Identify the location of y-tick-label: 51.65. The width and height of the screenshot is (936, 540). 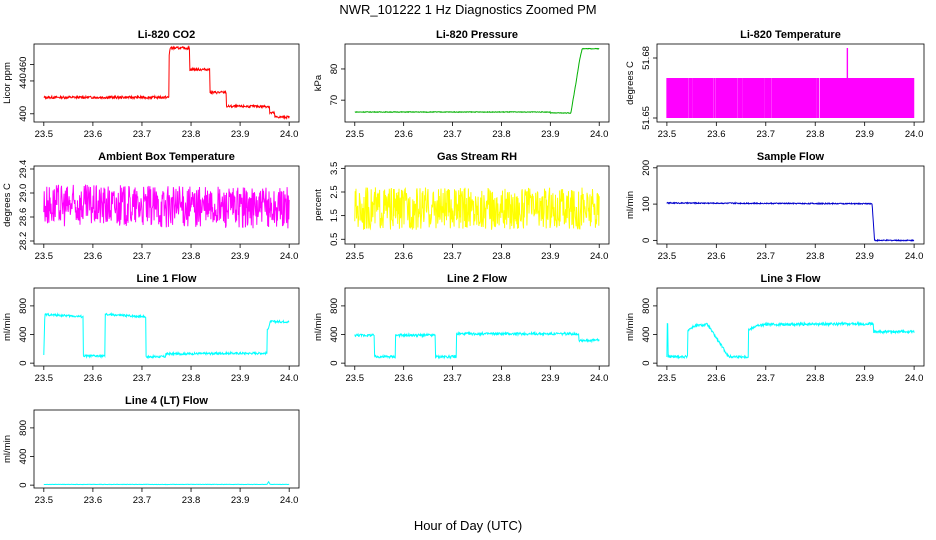
(646, 118).